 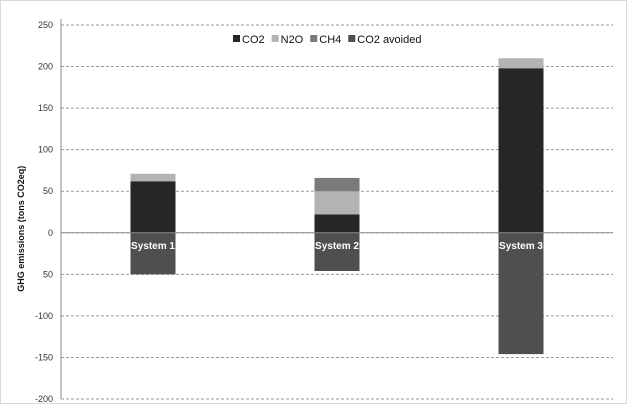 I want to click on legend-label: CH4, so click(x=330, y=40).